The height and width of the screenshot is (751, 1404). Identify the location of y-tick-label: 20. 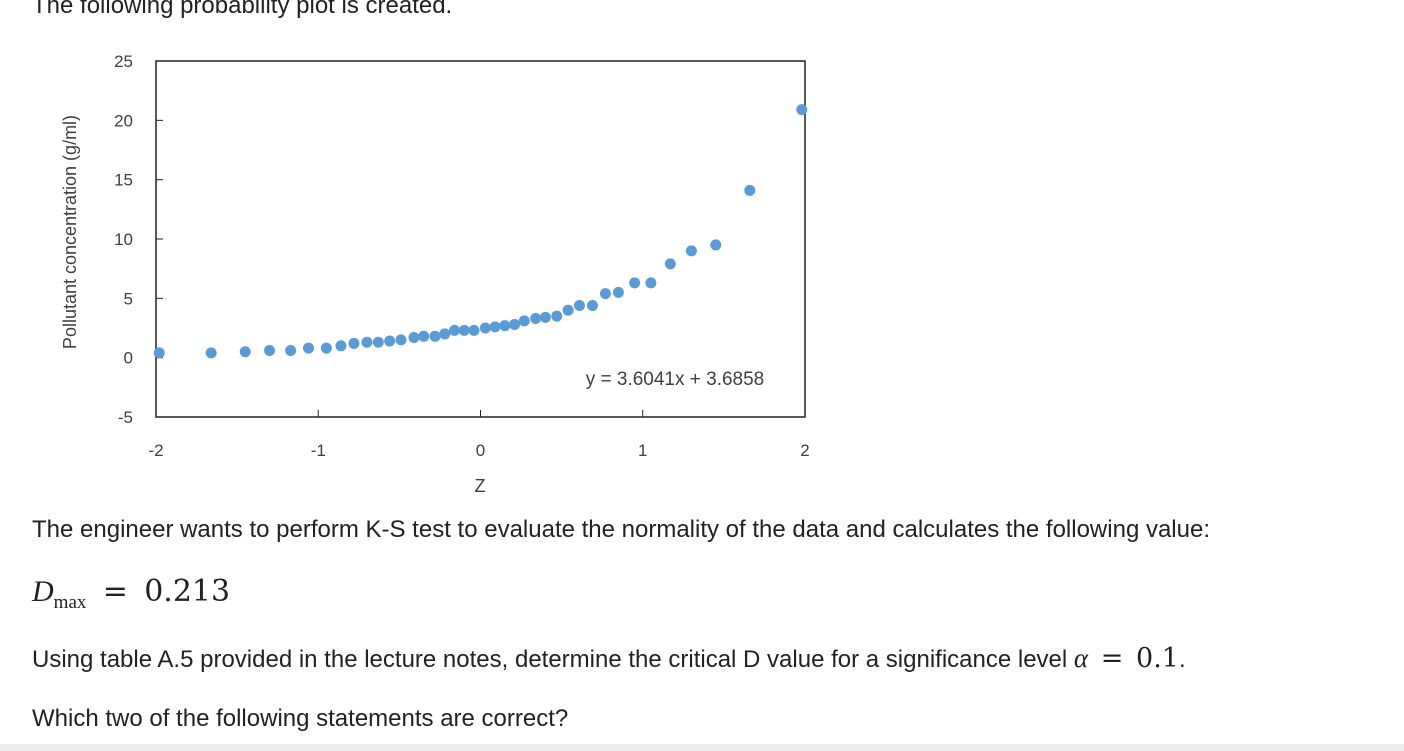
(123, 120).